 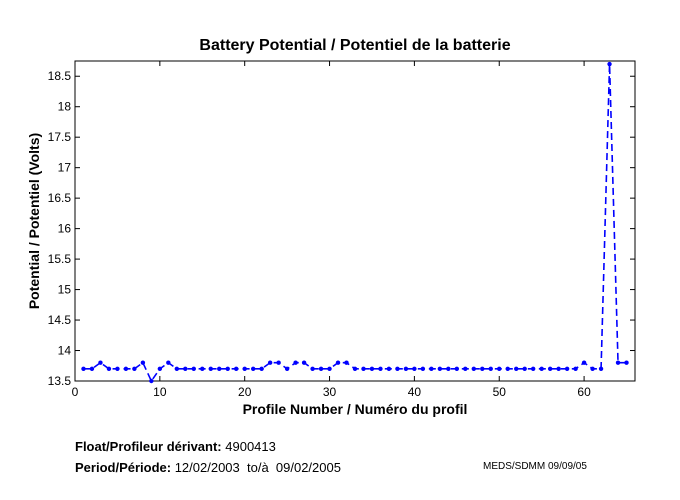 What do you see at coordinates (60, 259) in the screenshot?
I see `y-tick-label: 15.5` at bounding box center [60, 259].